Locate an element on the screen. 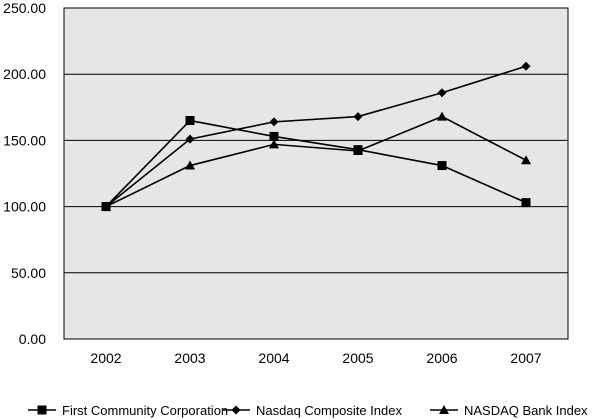  legend-label: First Community Corporation is located at coordinates (145, 410).